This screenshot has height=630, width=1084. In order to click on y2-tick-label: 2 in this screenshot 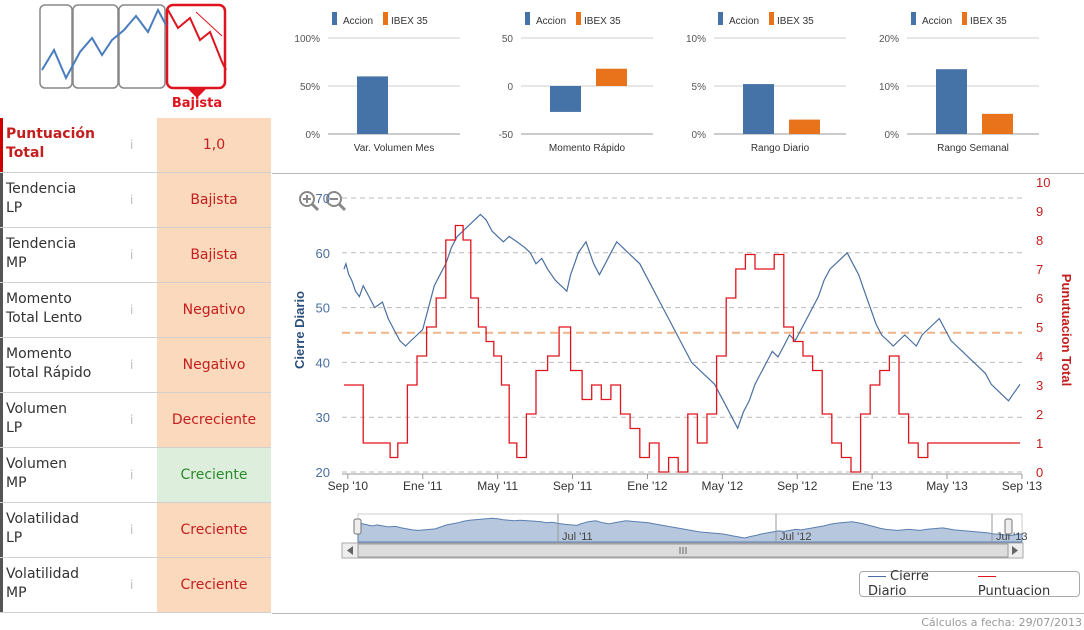, I will do `click(1039, 414)`.